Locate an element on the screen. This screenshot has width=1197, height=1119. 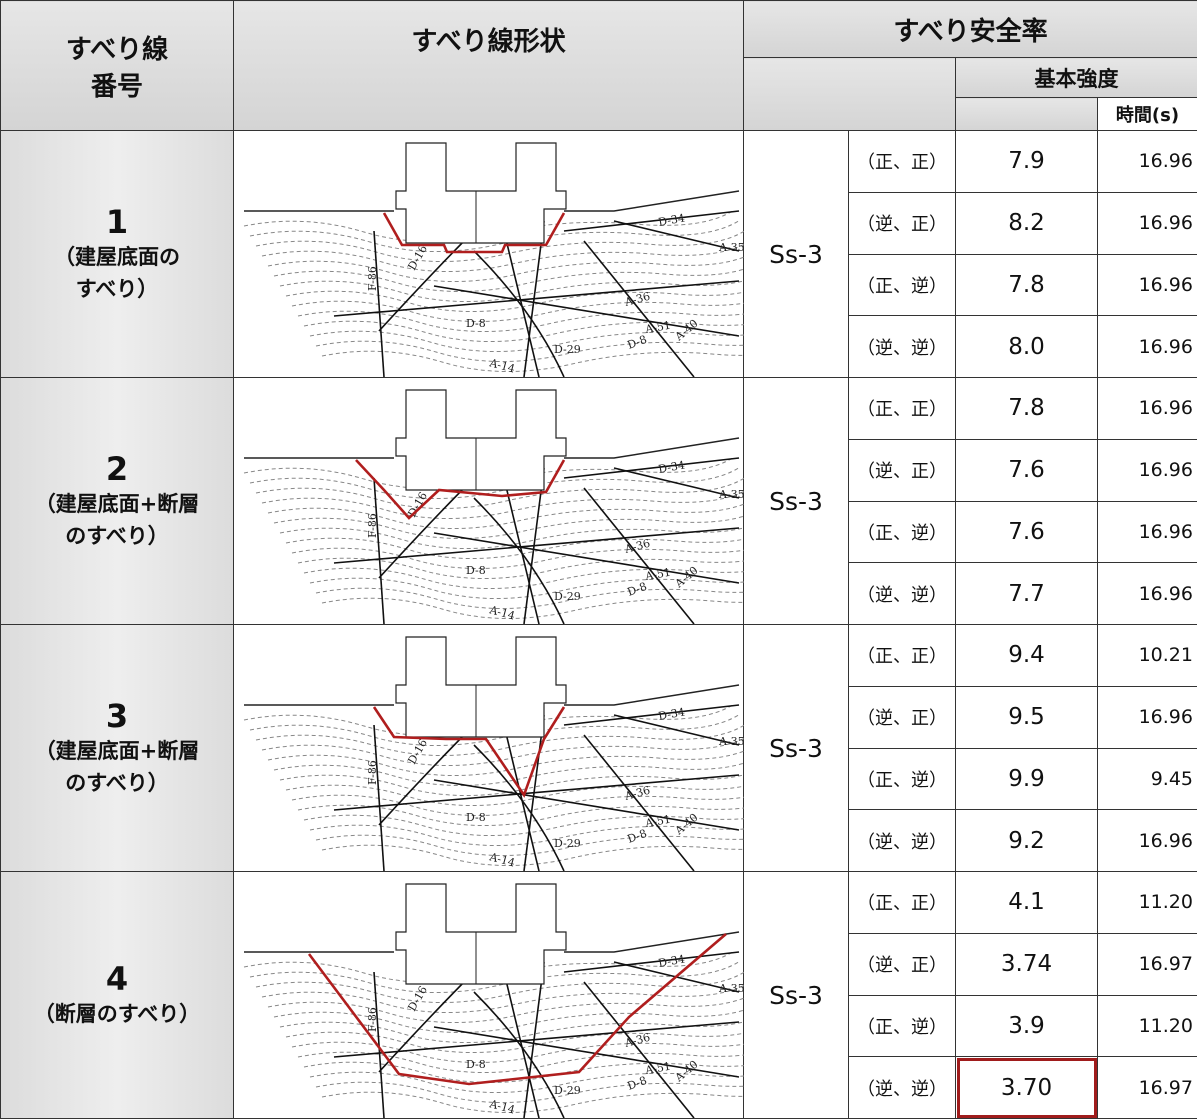
factor-cell: 4.1 is located at coordinates (1027, 903).